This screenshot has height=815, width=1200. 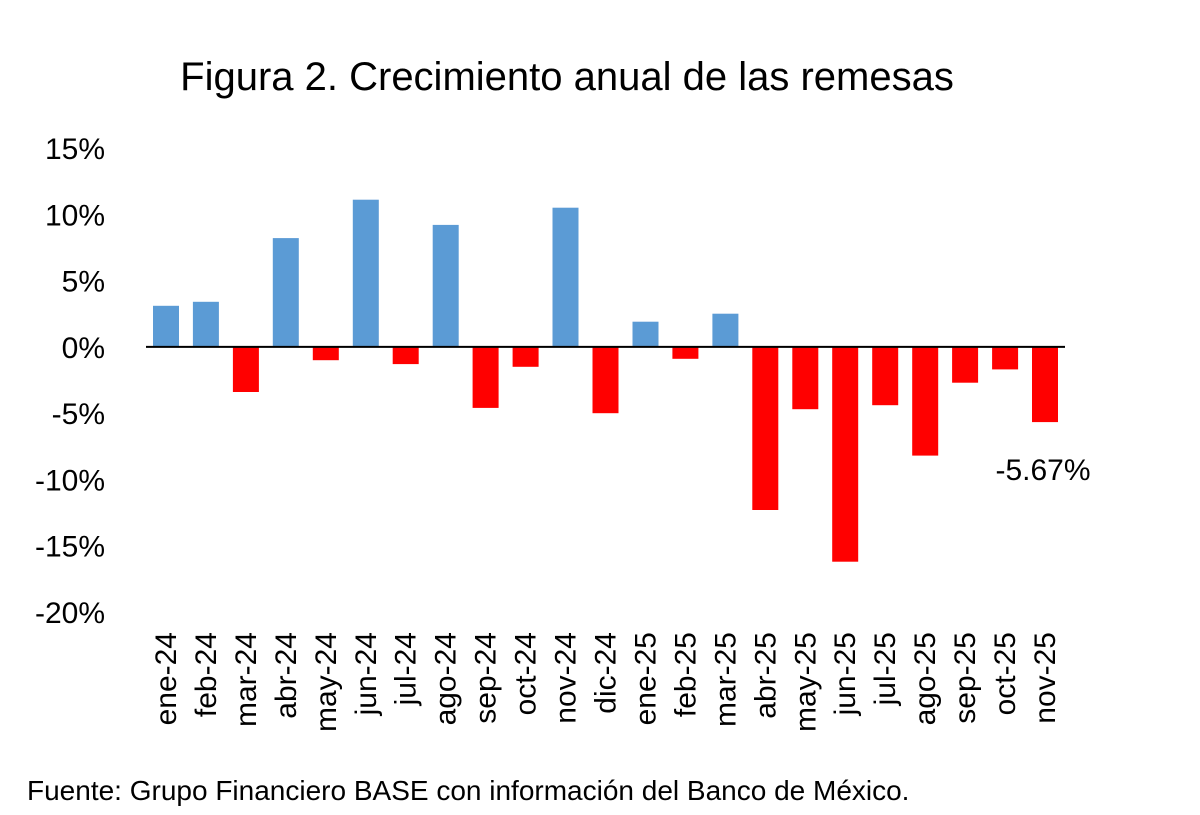 What do you see at coordinates (75, 215) in the screenshot?
I see `y-tick-label: 10%` at bounding box center [75, 215].